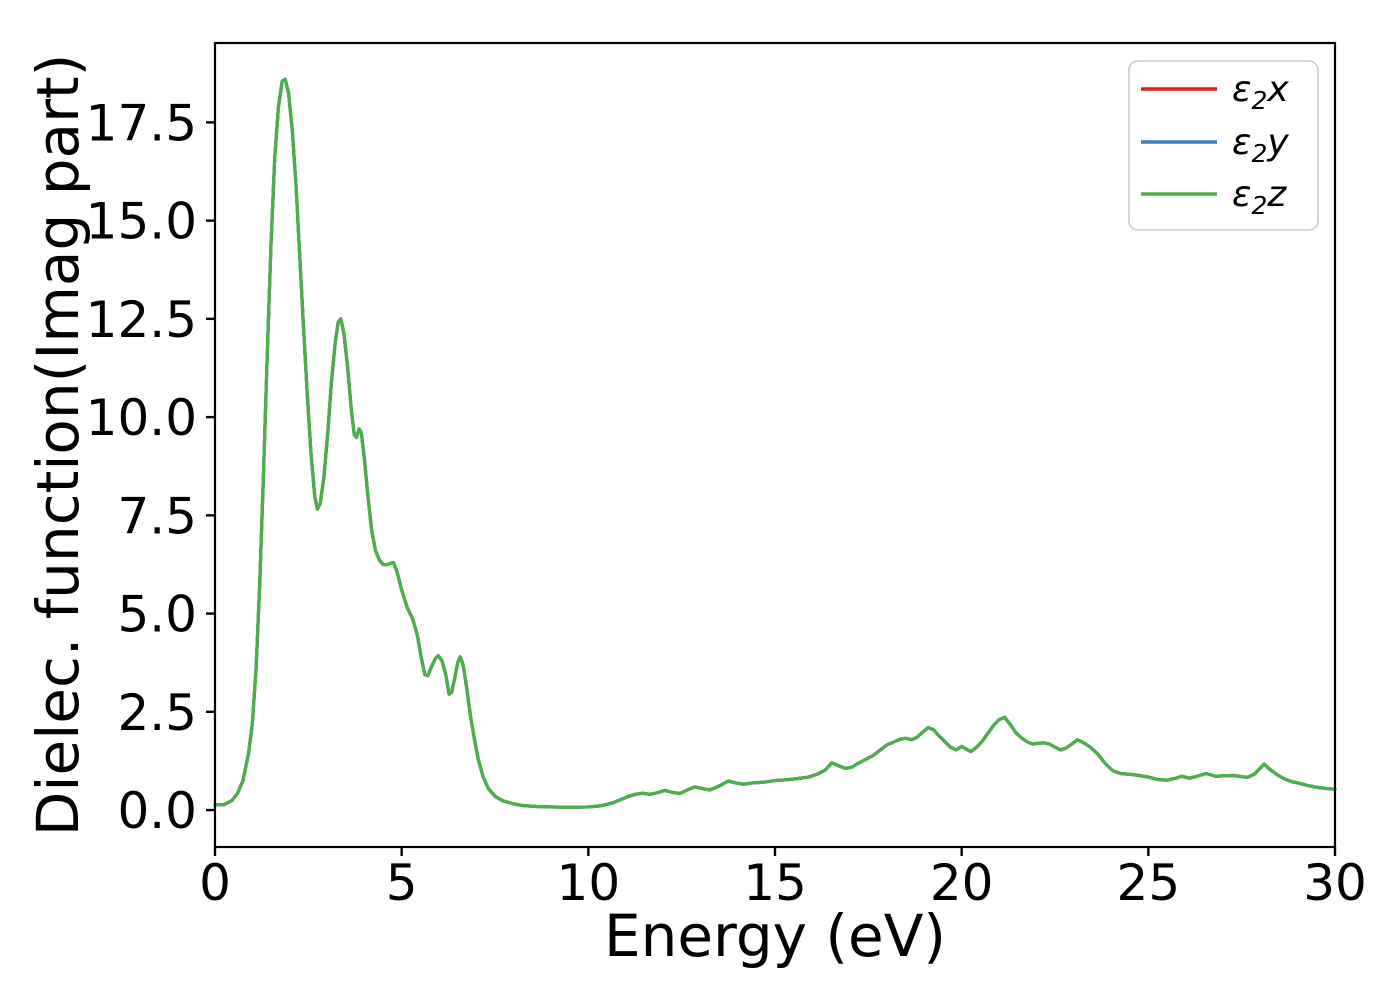 The width and height of the screenshot is (1400, 1000). Describe the element at coordinates (402, 883) in the screenshot. I see `x-tick-label: 5` at that location.